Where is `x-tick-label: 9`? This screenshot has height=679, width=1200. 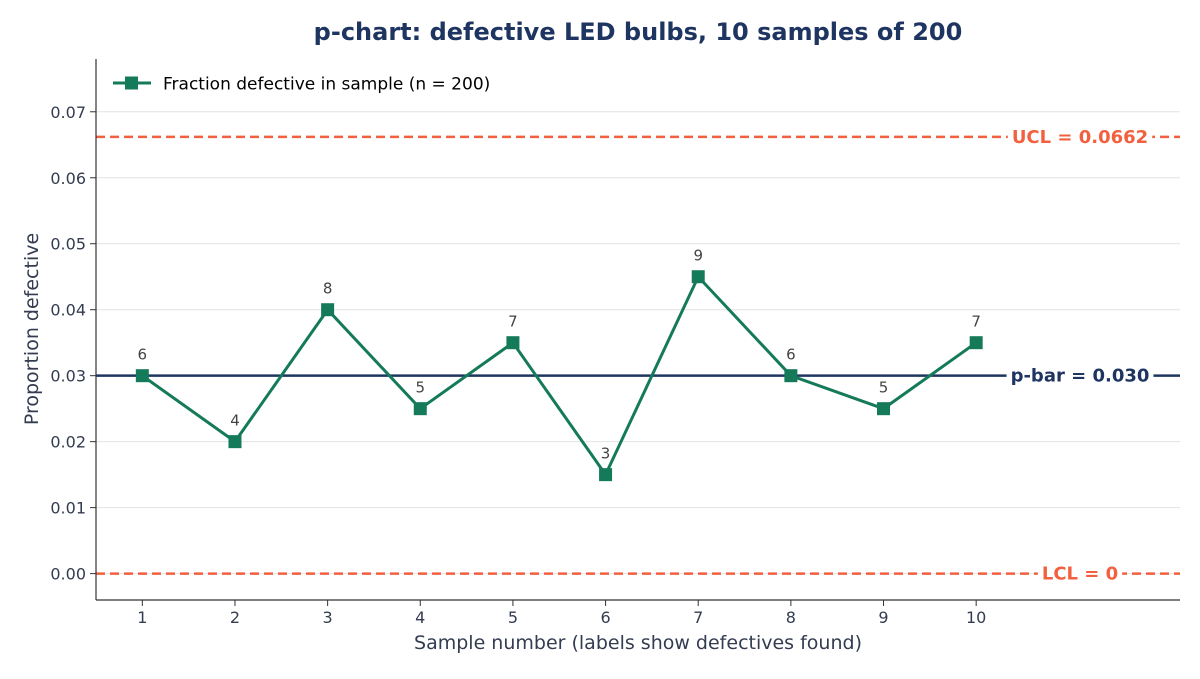 x-tick-label: 9 is located at coordinates (883, 617).